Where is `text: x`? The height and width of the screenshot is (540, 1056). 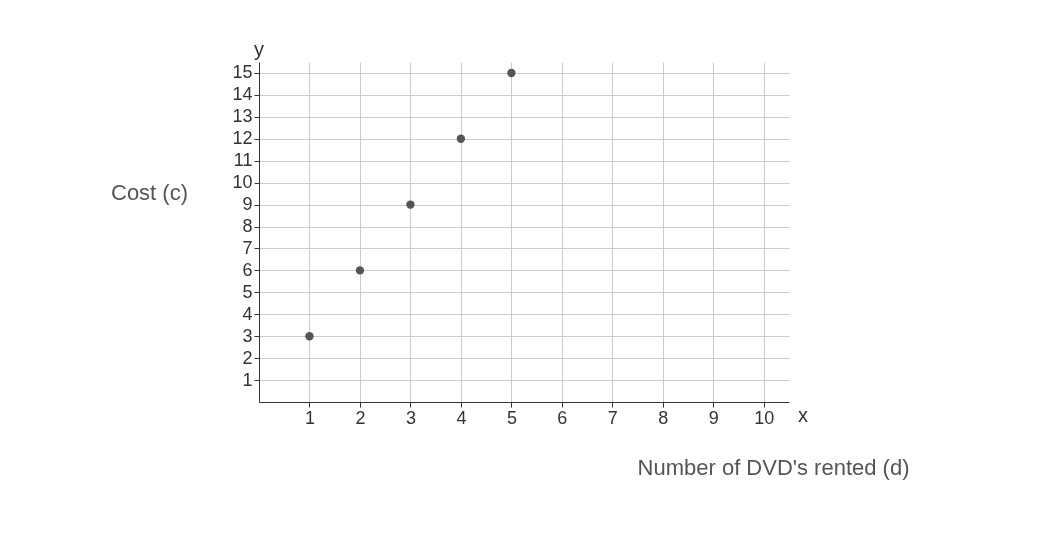
text: x is located at coordinates (803, 415).